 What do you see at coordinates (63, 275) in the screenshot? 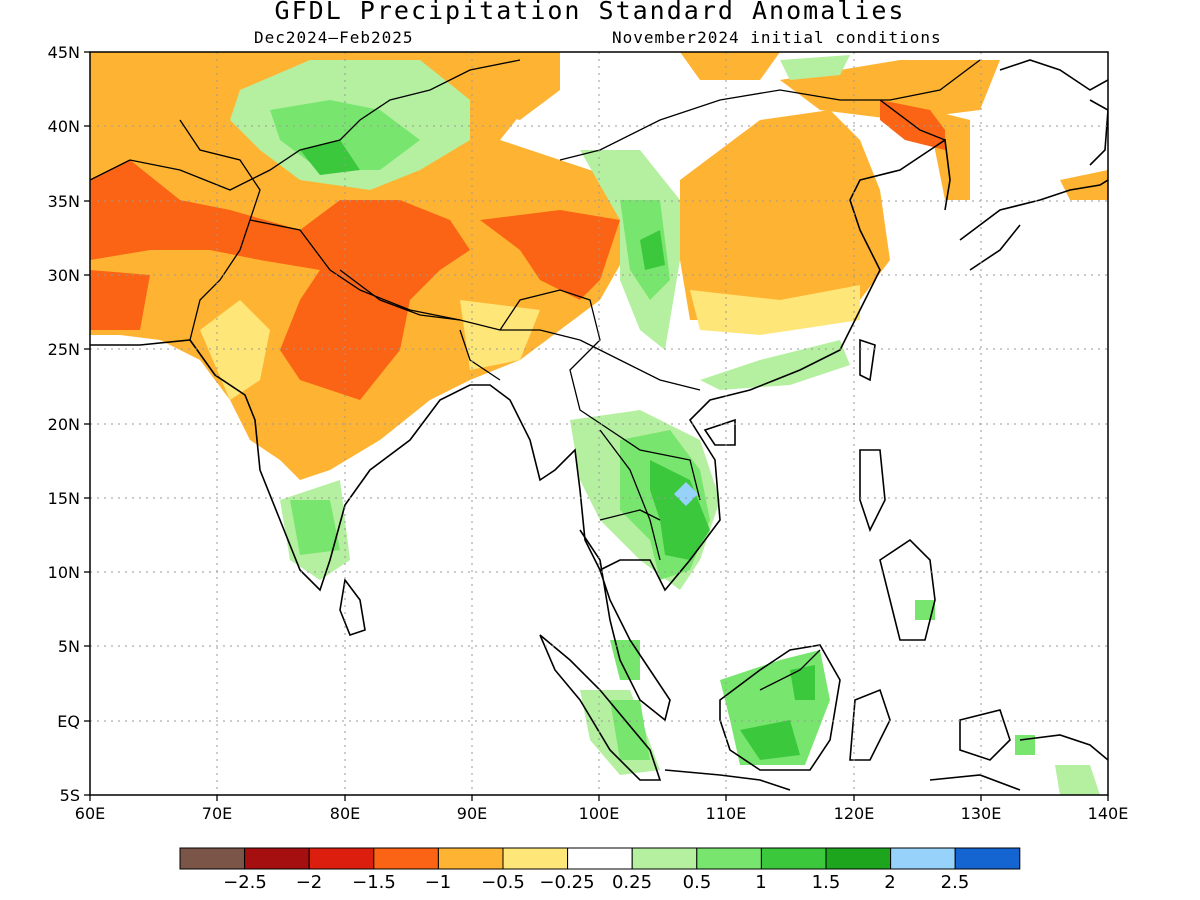
I see `lat-label: 30N` at bounding box center [63, 275].